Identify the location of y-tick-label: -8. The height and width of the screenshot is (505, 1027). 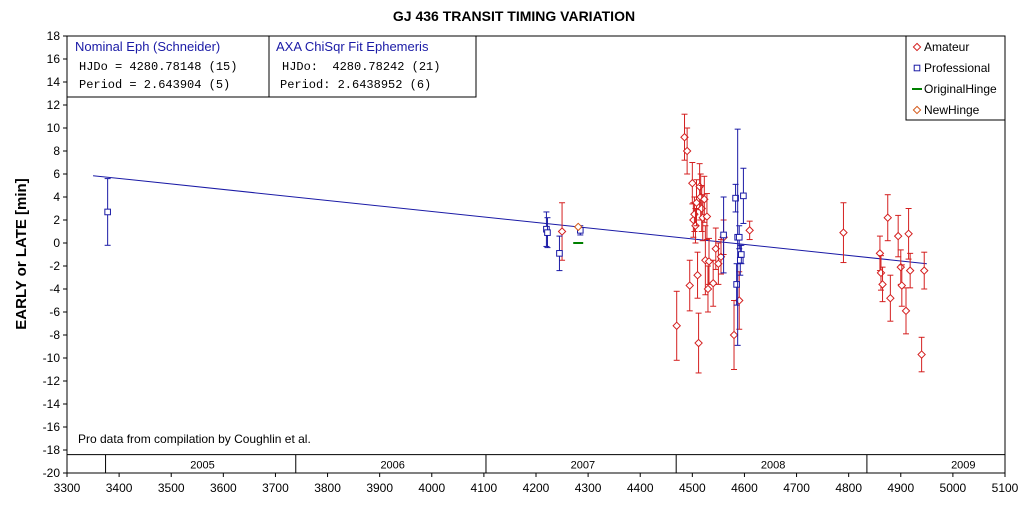
(54, 335).